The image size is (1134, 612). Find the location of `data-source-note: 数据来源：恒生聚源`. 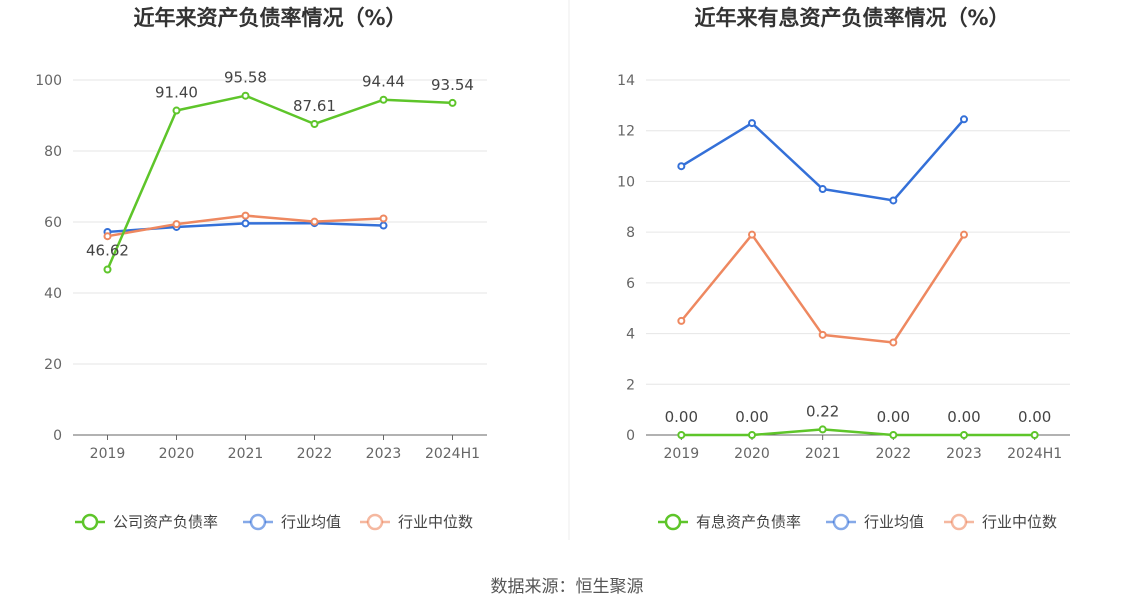

data-source-note: 数据来源：恒生聚源 is located at coordinates (567, 587).